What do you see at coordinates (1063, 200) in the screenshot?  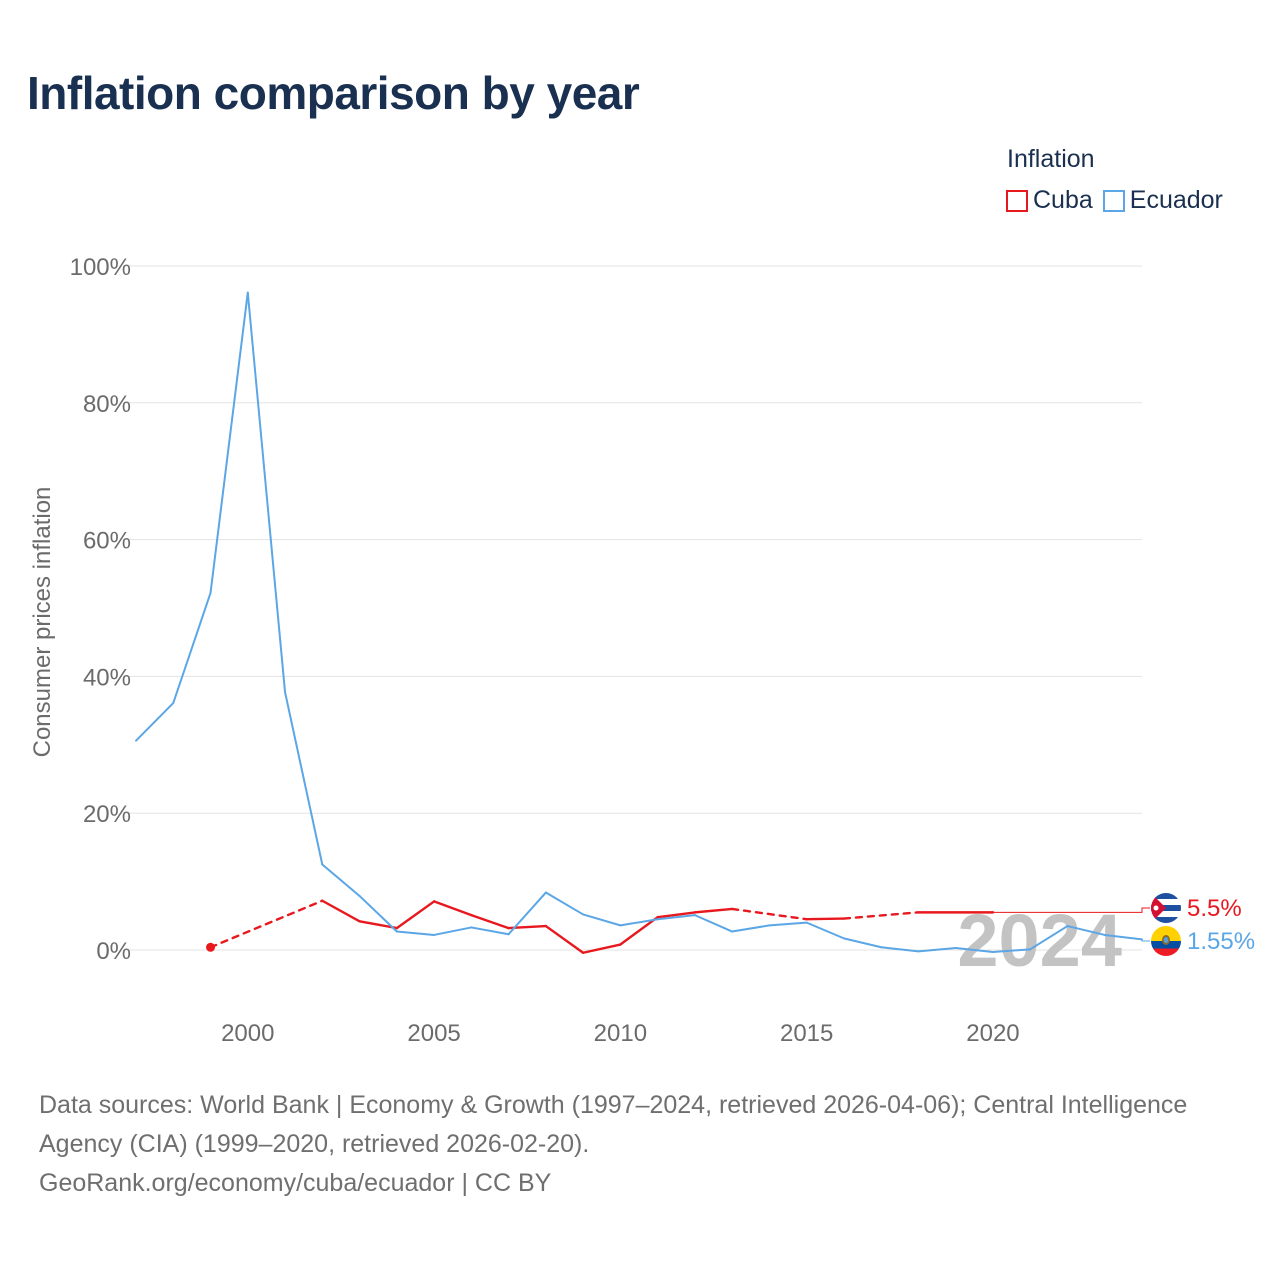 I see `legend-label-cuba: Cuba` at bounding box center [1063, 200].